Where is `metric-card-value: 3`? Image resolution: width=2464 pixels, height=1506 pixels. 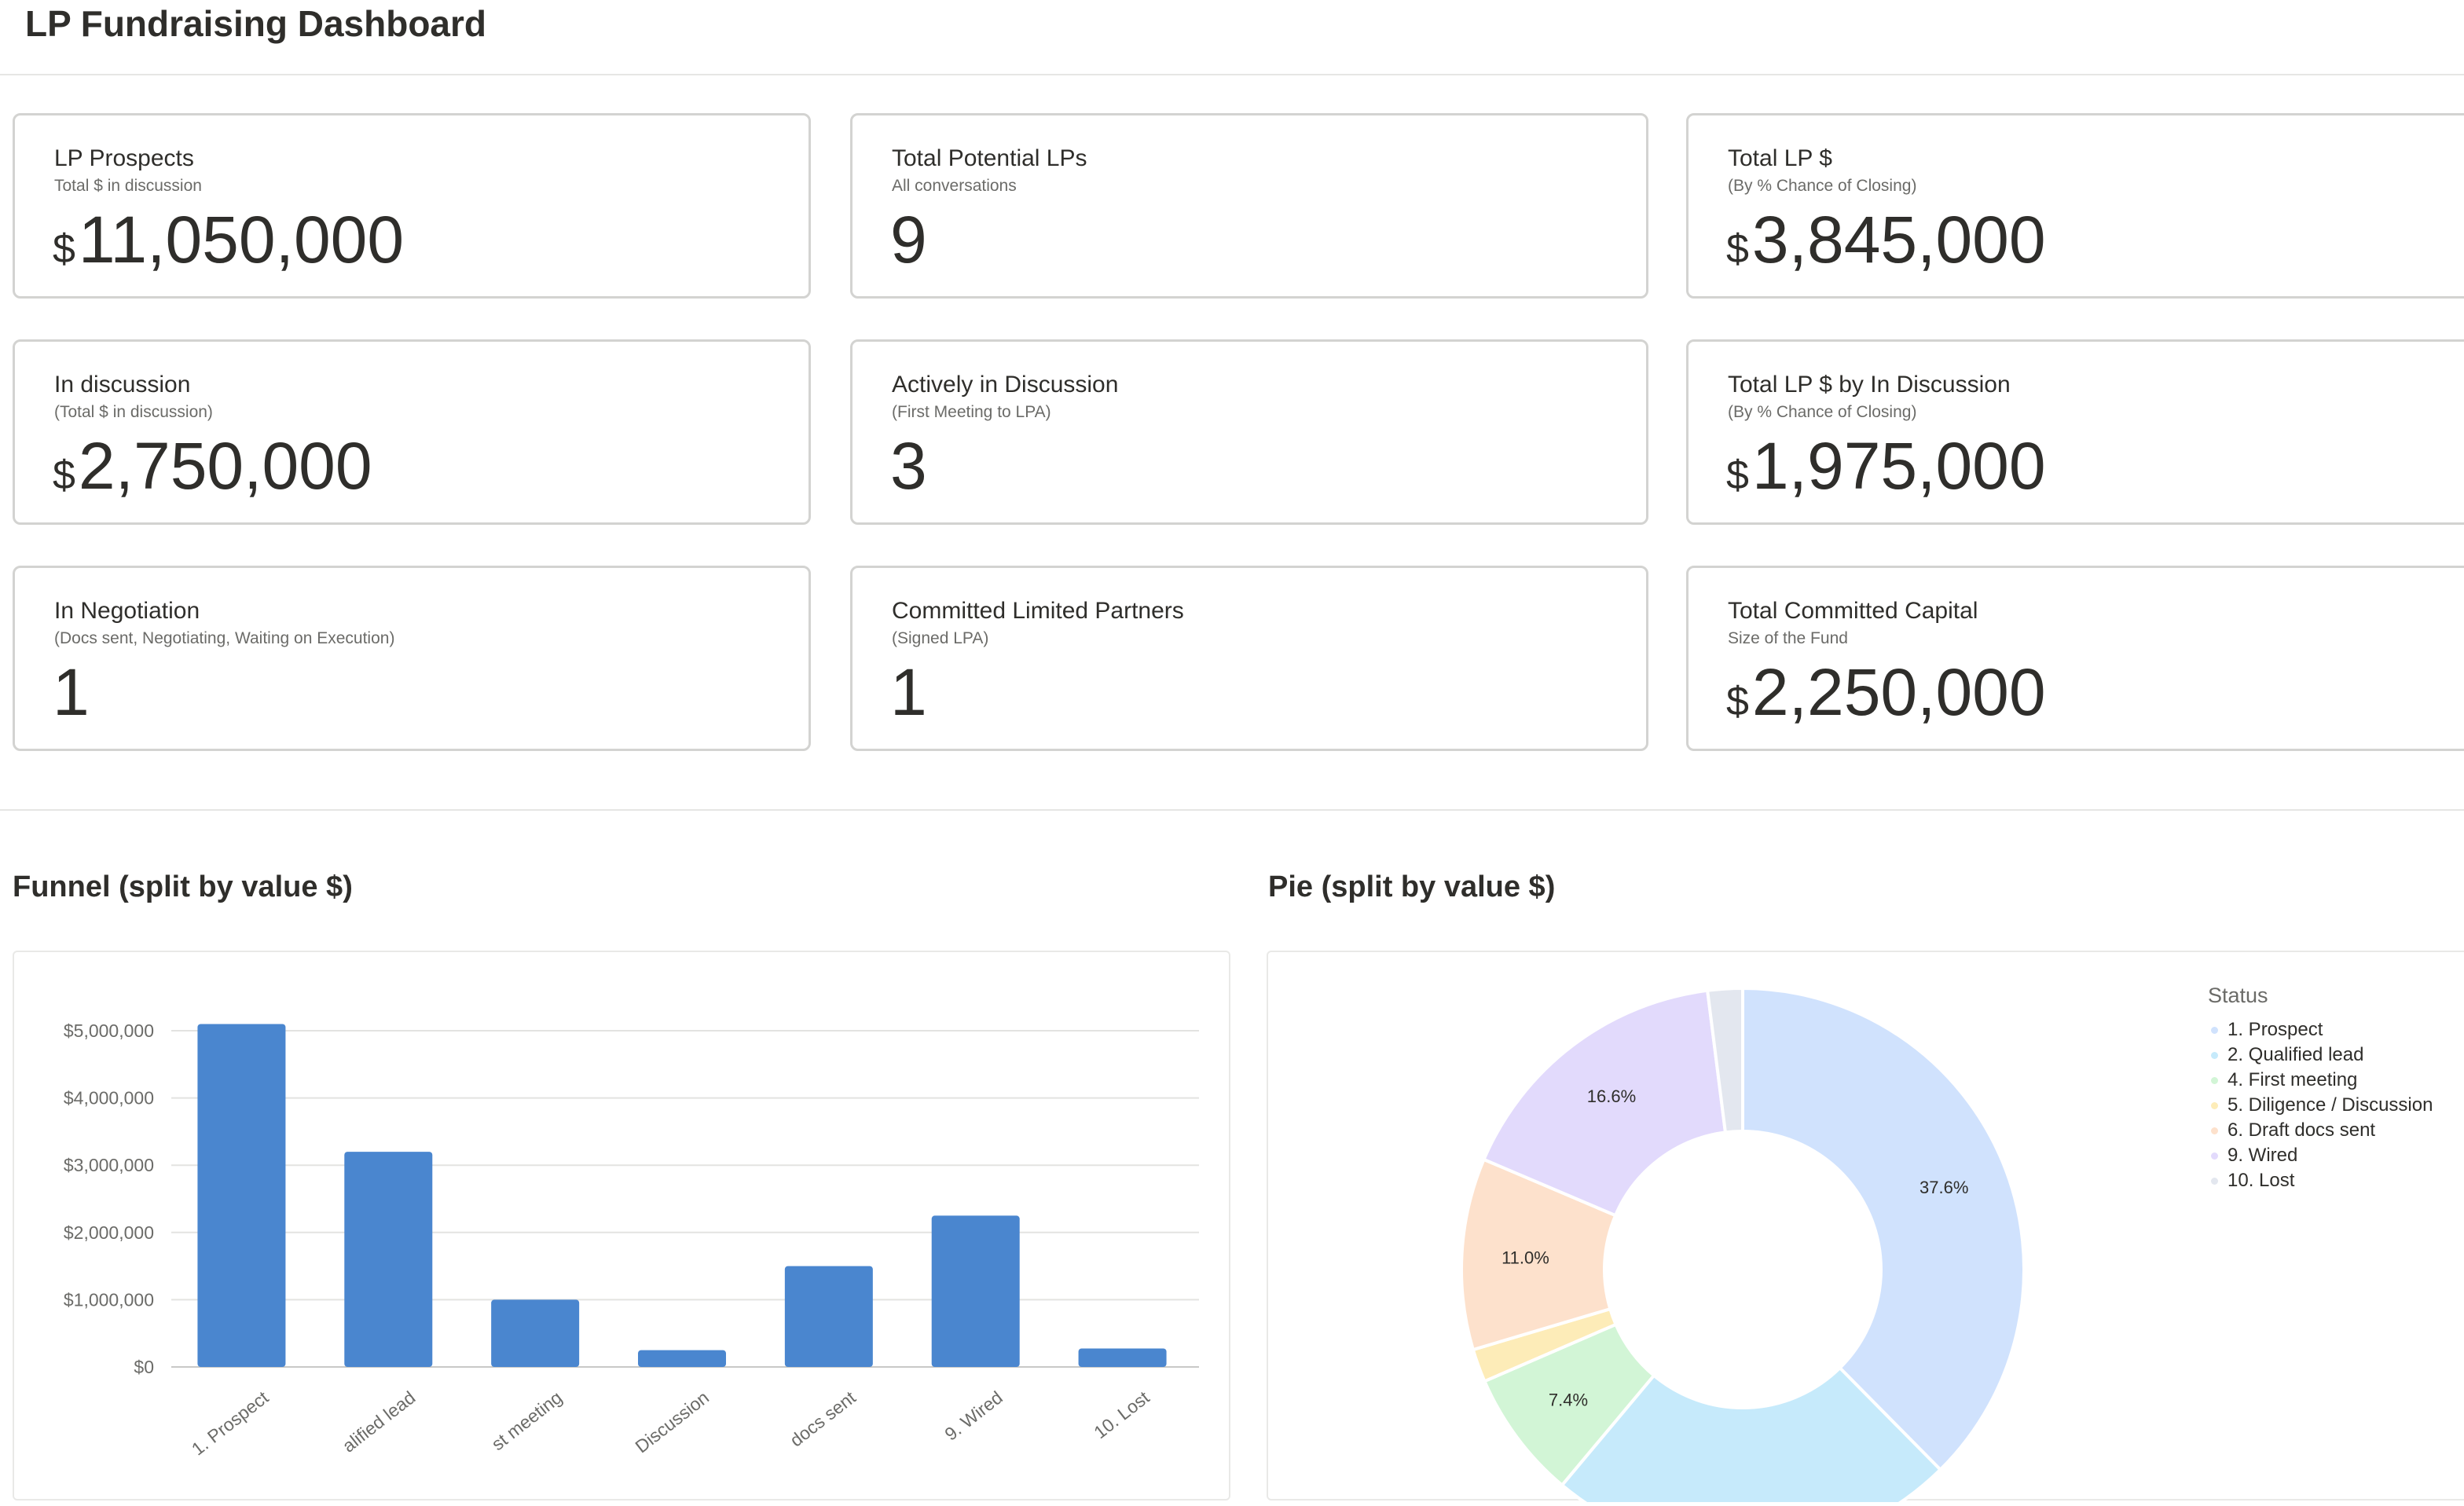 metric-card-value: 3 is located at coordinates (908, 466).